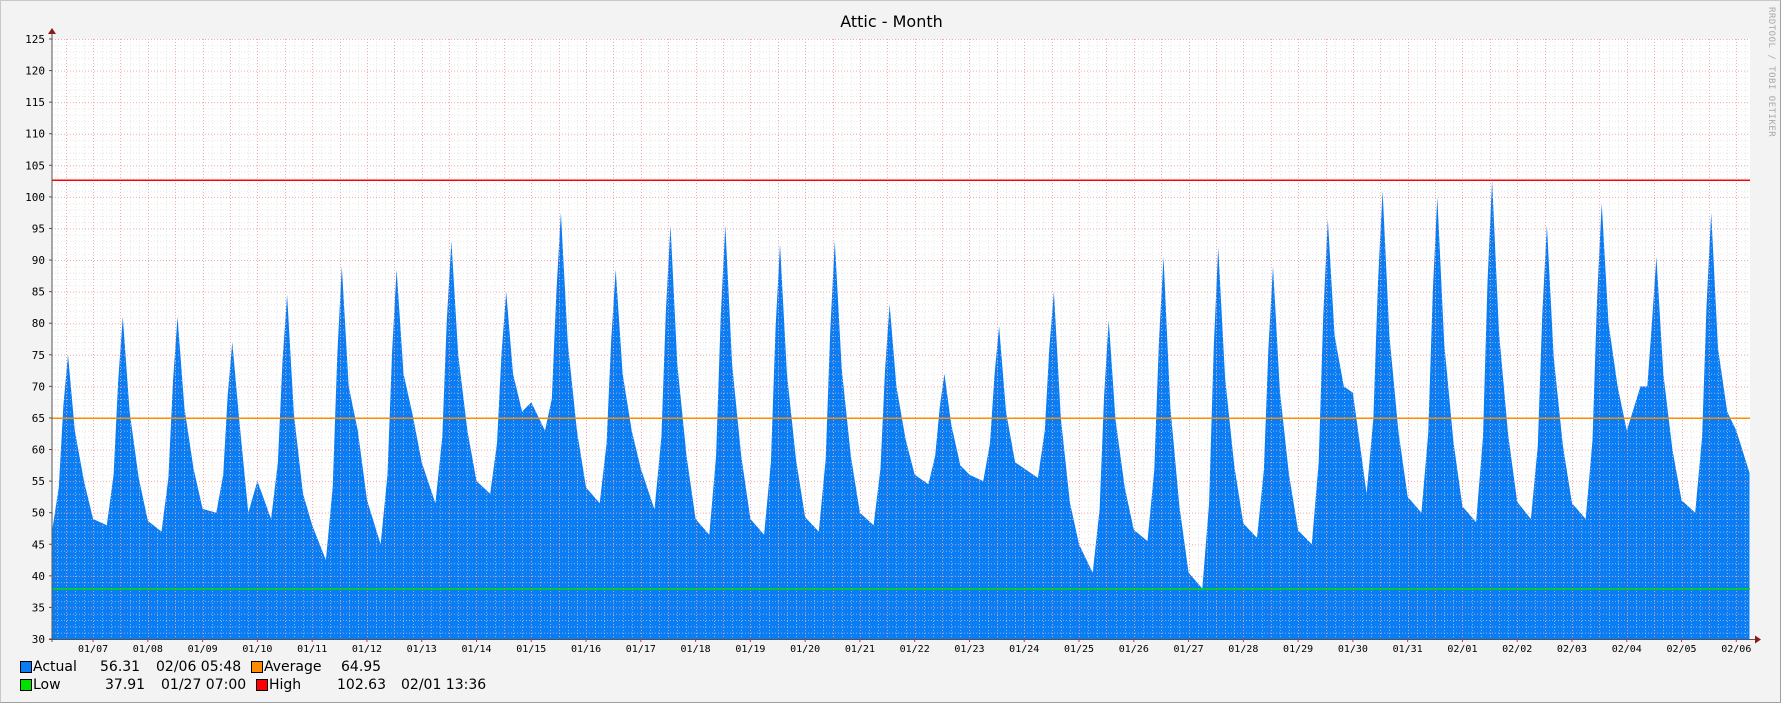  Describe the element at coordinates (1627, 649) in the screenshot. I see `x-tick-label: 02/04` at that location.